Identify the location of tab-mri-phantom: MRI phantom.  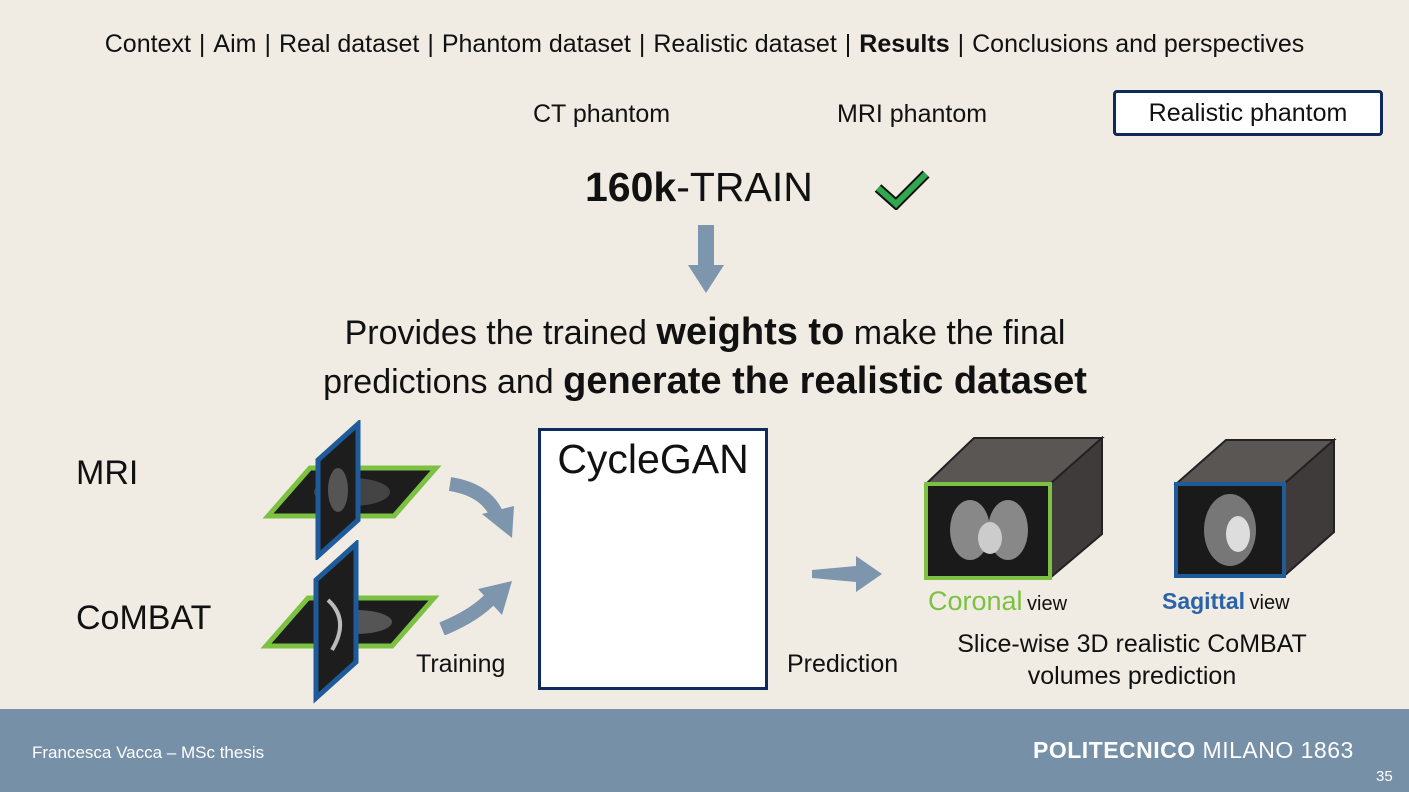
(912, 114).